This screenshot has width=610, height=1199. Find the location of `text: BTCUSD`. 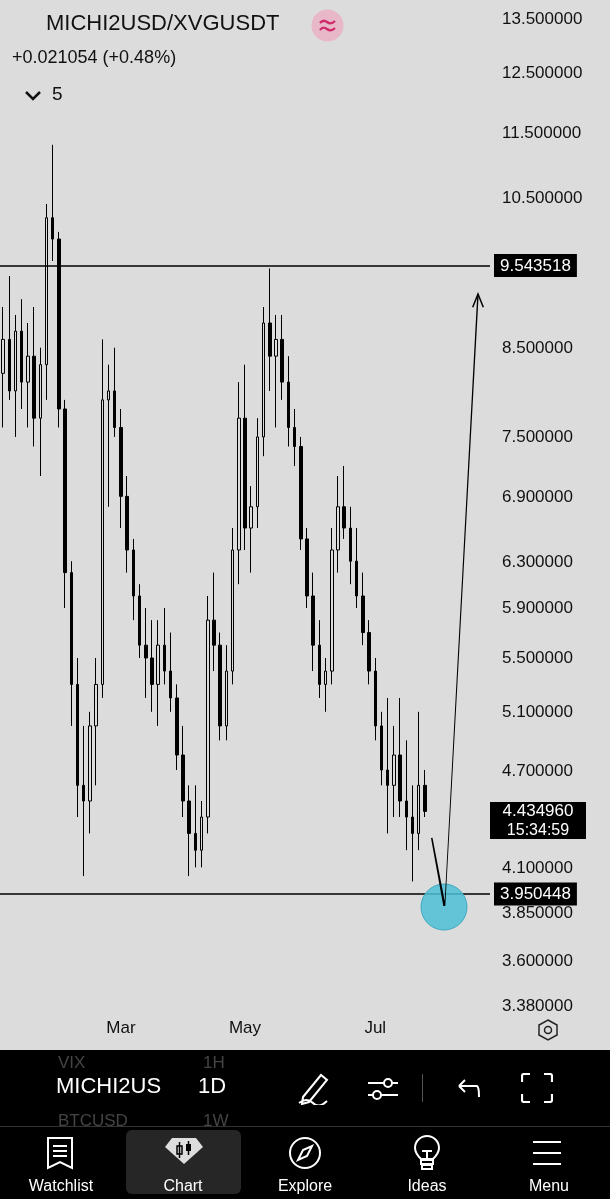

text: BTCUSD is located at coordinates (93, 1121).